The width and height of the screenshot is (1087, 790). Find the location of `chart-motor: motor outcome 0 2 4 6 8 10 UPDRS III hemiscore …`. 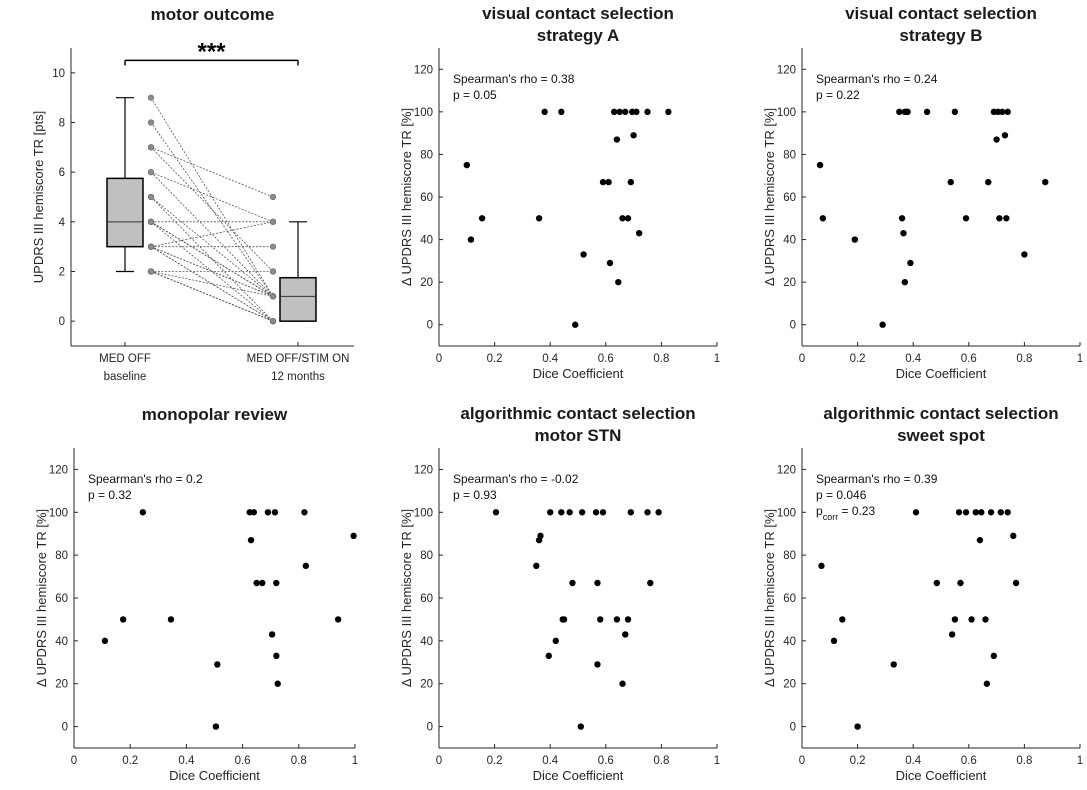

chart-motor: motor outcome 0 2 4 6 8 10 UPDRS III hemiscore … is located at coordinates (192, 194).